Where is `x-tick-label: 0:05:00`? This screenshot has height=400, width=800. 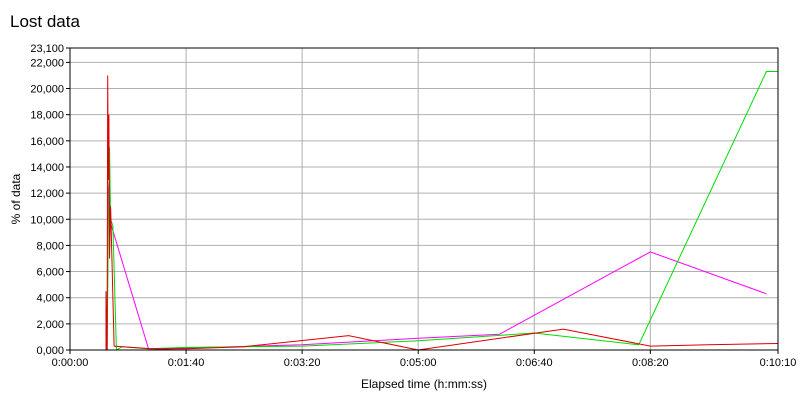 x-tick-label: 0:05:00 is located at coordinates (418, 363).